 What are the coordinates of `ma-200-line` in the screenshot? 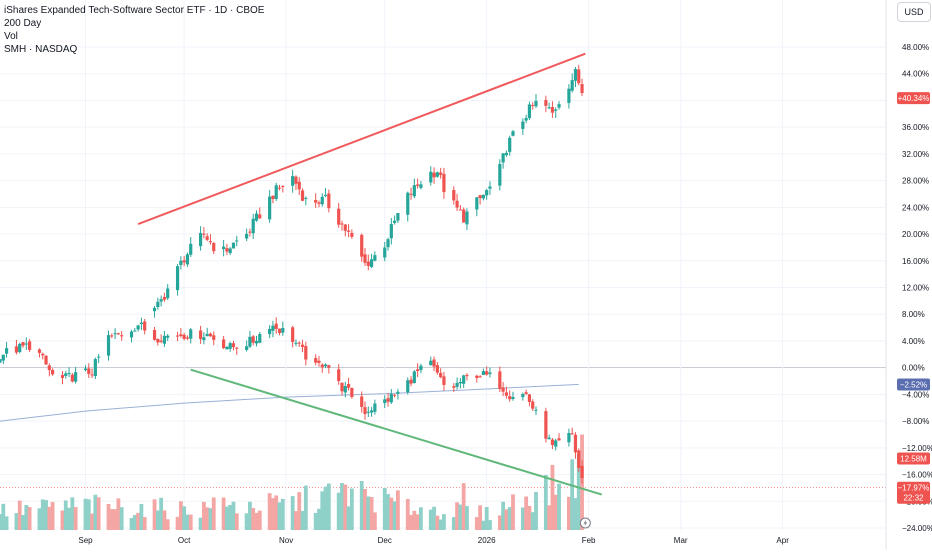 It's located at (289, 402).